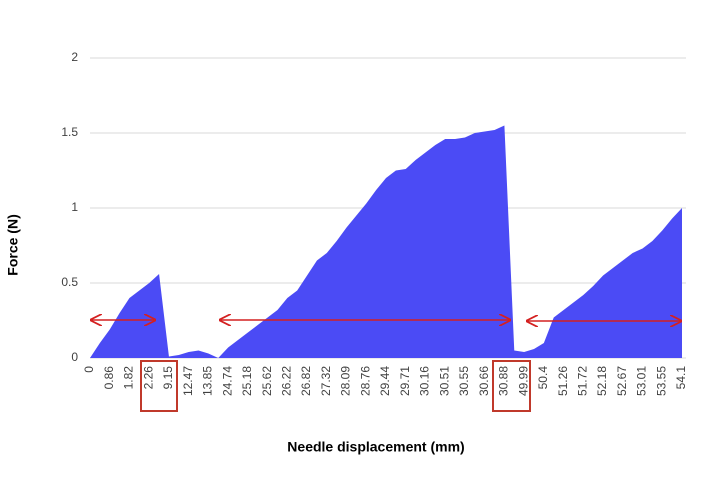  Describe the element at coordinates (13, 244) in the screenshot. I see `y-axis-title: Force (N)` at that location.